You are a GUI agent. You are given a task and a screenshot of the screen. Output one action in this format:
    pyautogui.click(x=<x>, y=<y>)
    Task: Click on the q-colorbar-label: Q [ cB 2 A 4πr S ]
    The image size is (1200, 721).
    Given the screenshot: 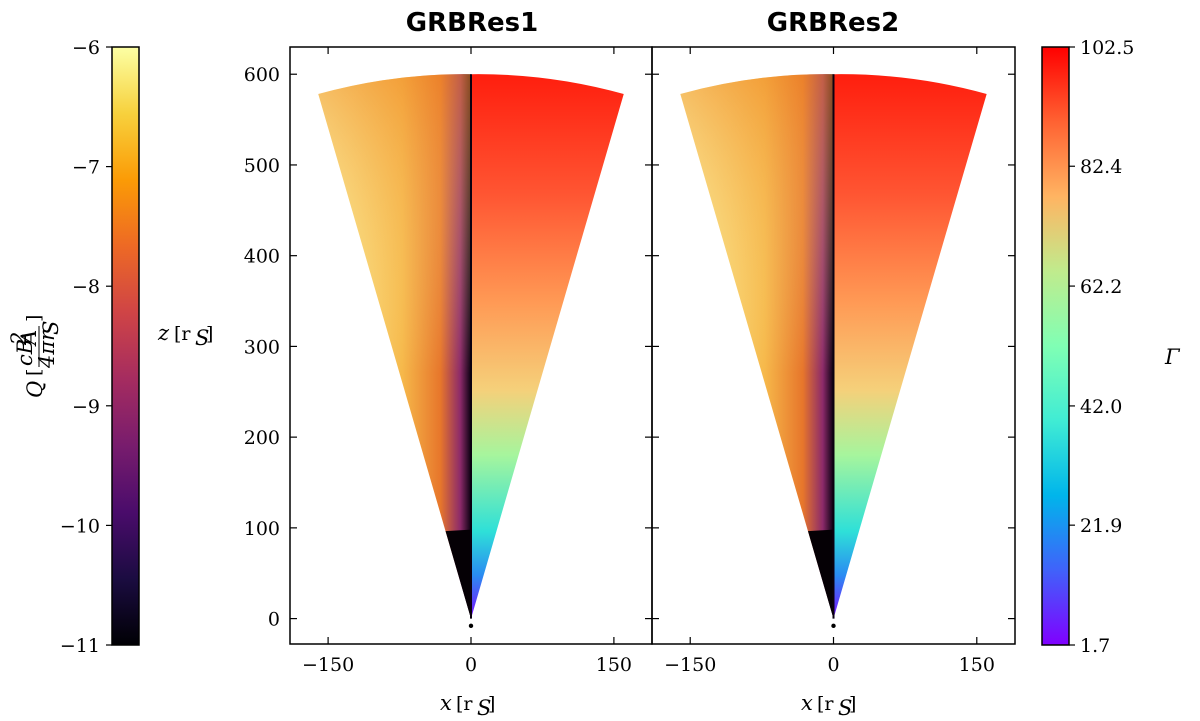 What is the action you would take?
    pyautogui.click(x=35, y=356)
    